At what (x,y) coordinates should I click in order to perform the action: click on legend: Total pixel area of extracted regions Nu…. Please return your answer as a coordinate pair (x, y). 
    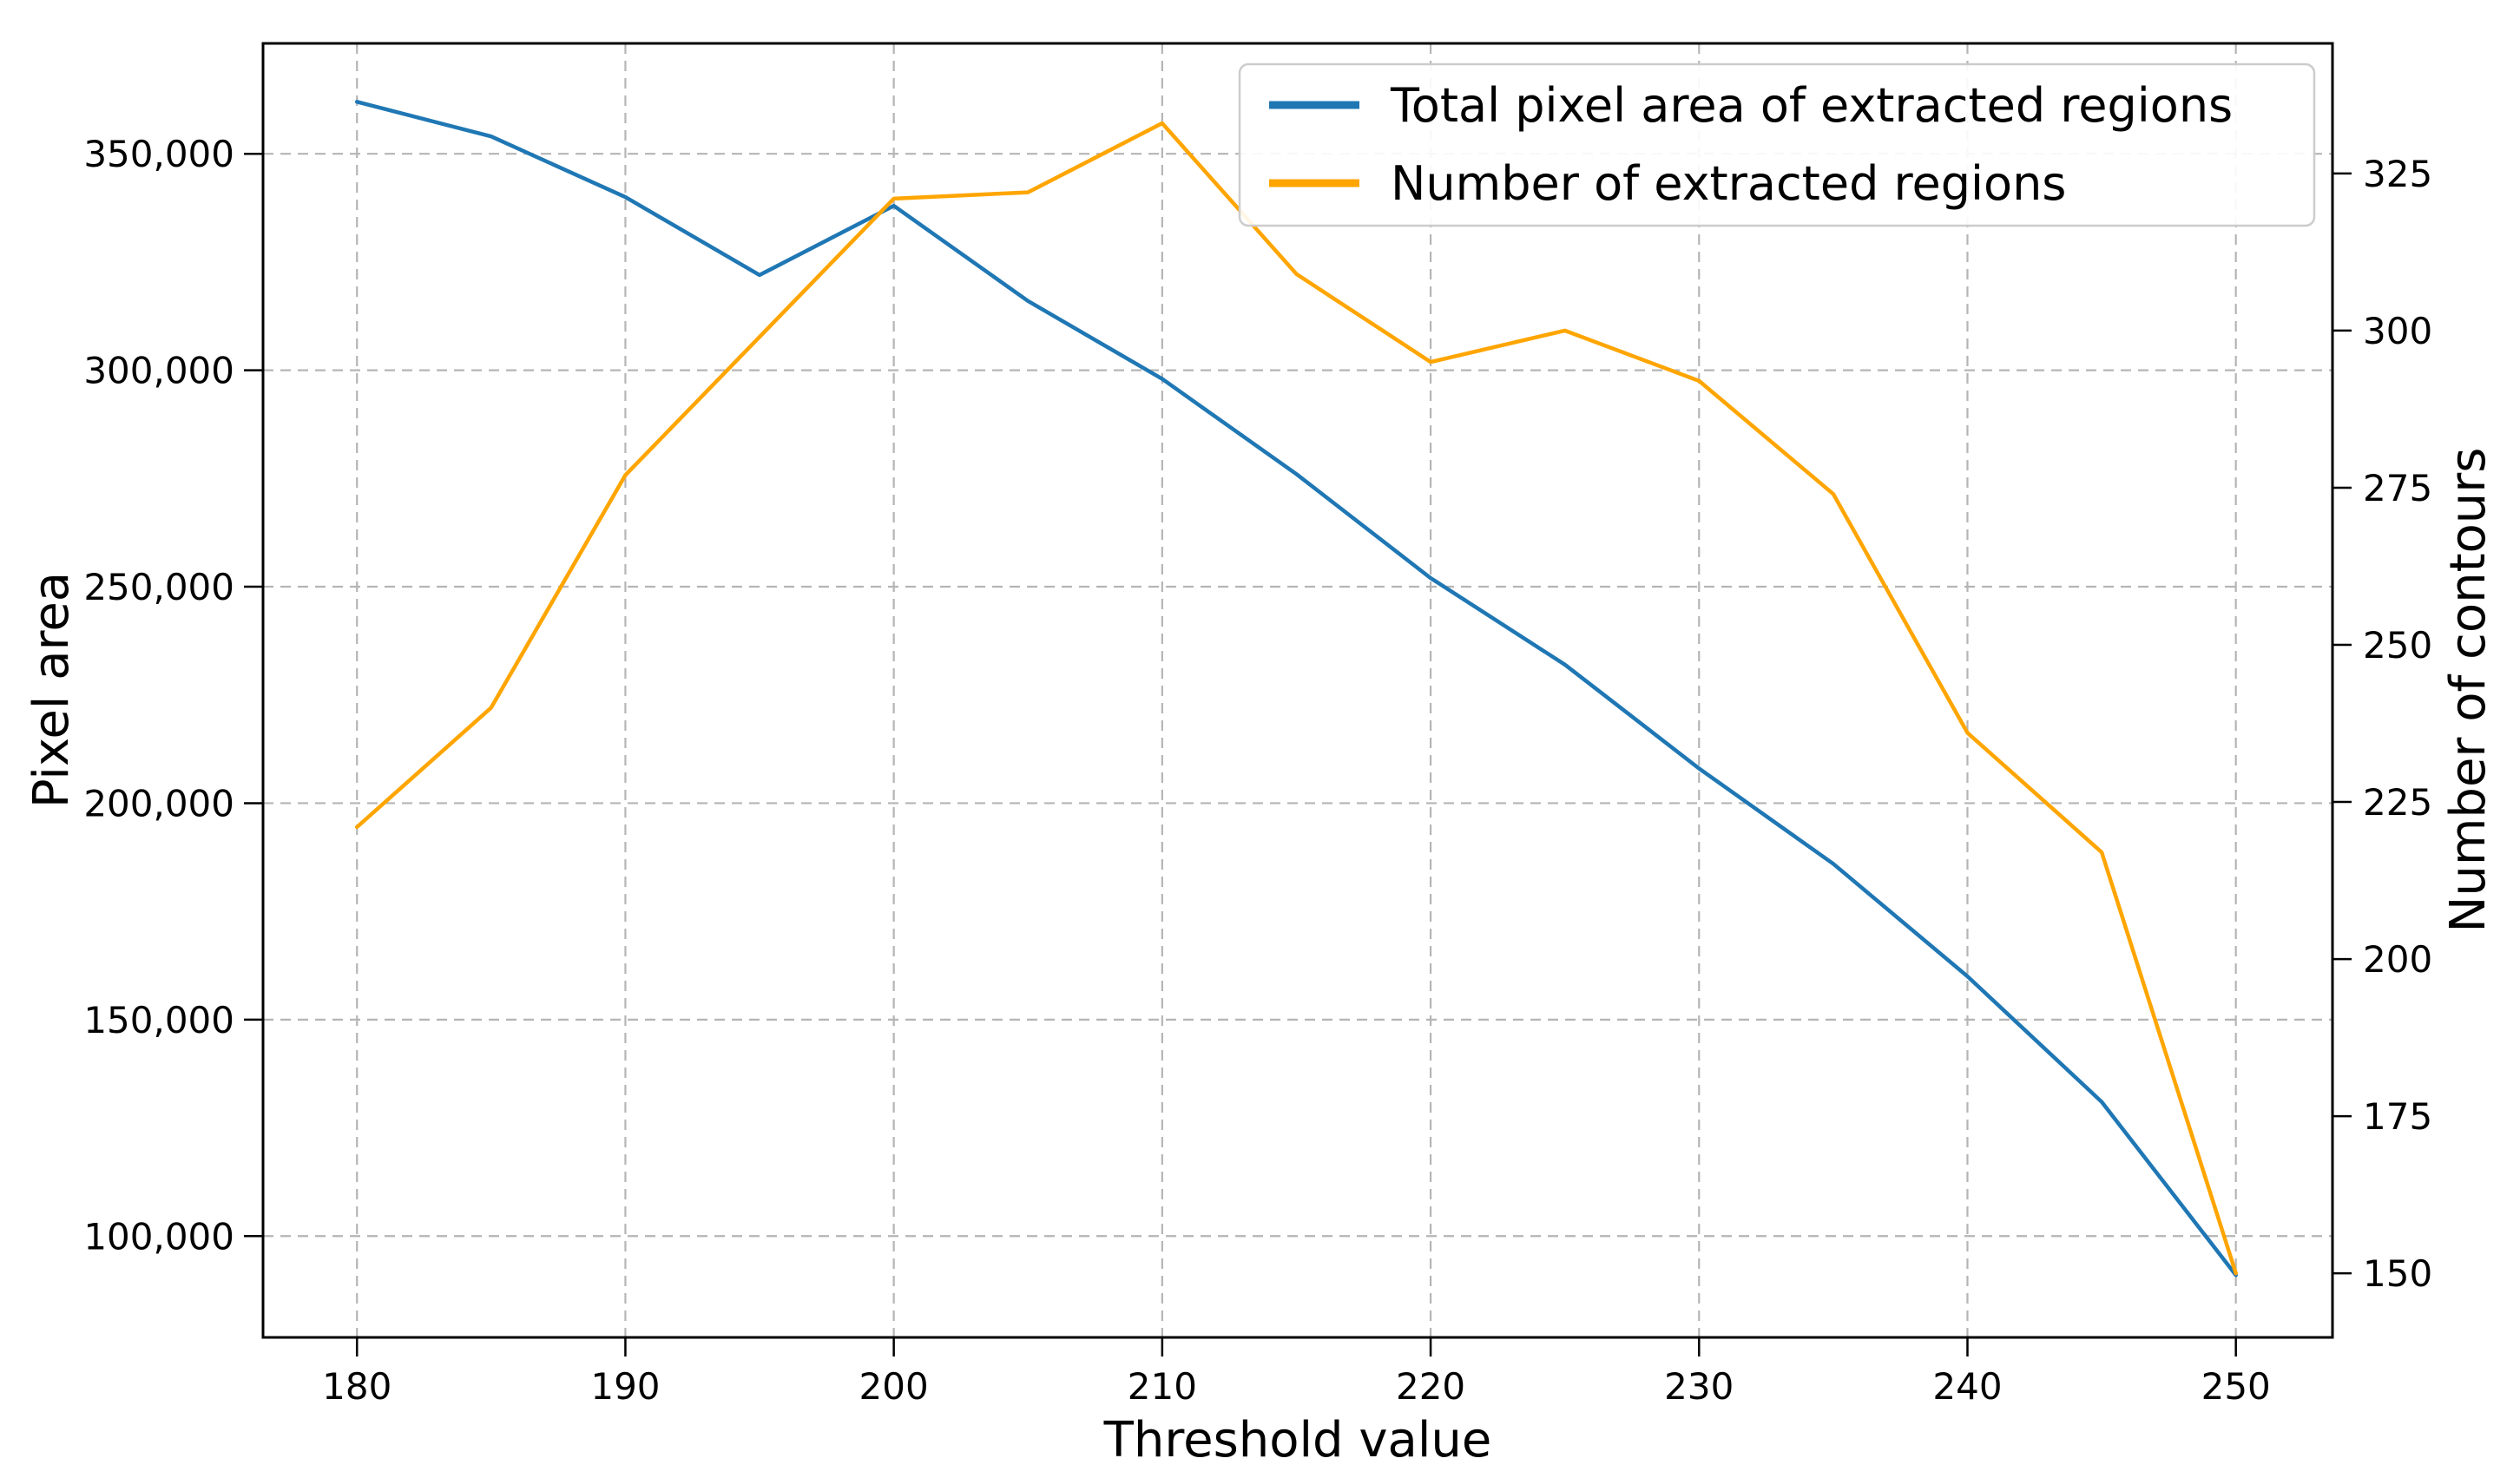
    Looking at the image, I should click on (1777, 144).